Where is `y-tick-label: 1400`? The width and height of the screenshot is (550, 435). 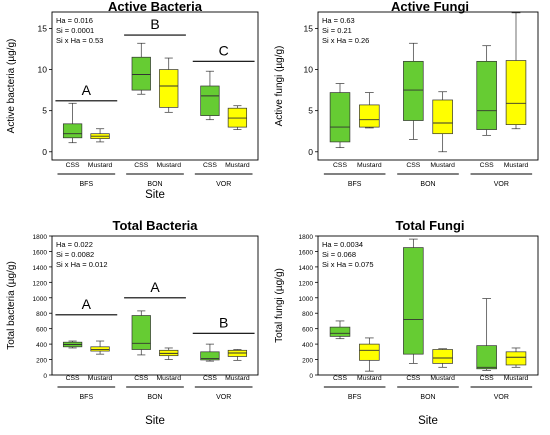
y-tick-label: 1400 is located at coordinates (40, 268).